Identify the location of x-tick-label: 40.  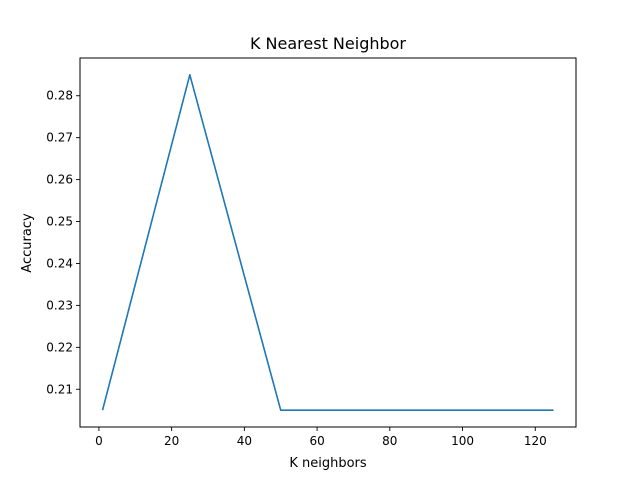
(244, 441).